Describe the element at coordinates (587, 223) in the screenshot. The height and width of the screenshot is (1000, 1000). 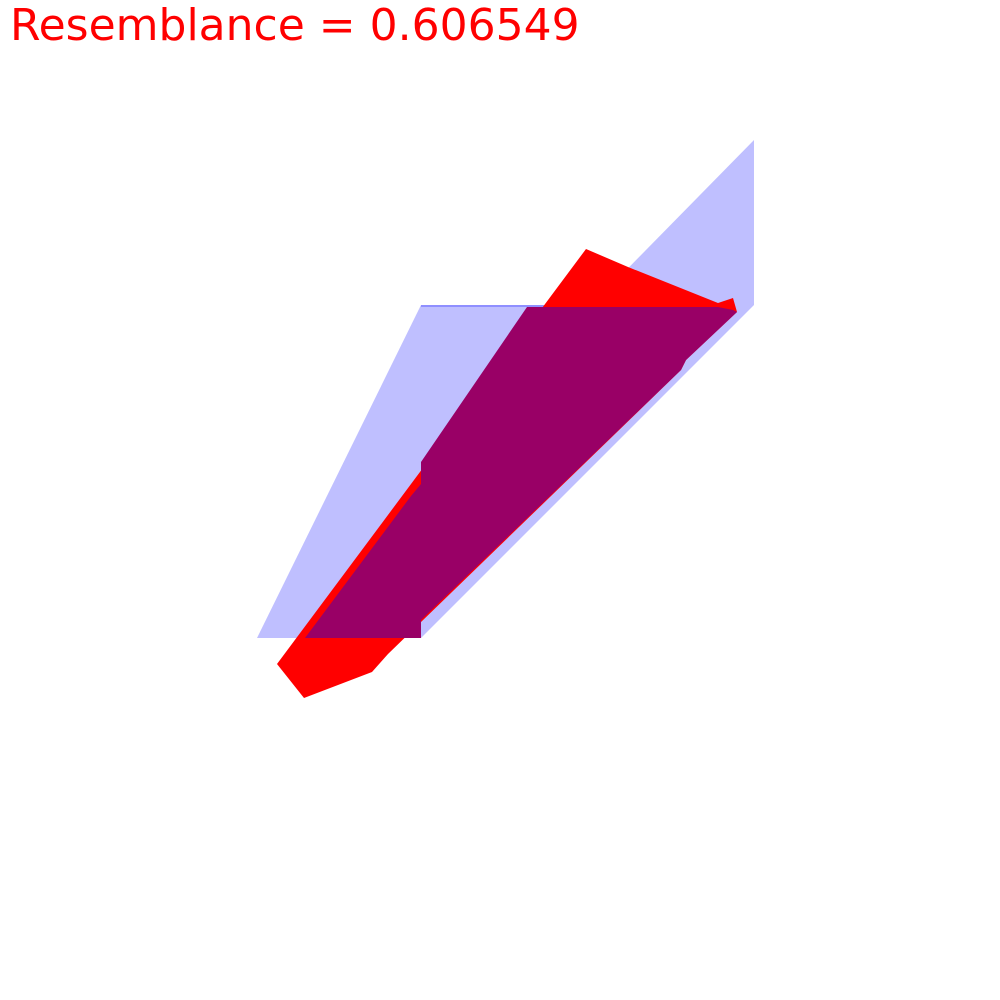
I see `target-triangle-upper` at that location.